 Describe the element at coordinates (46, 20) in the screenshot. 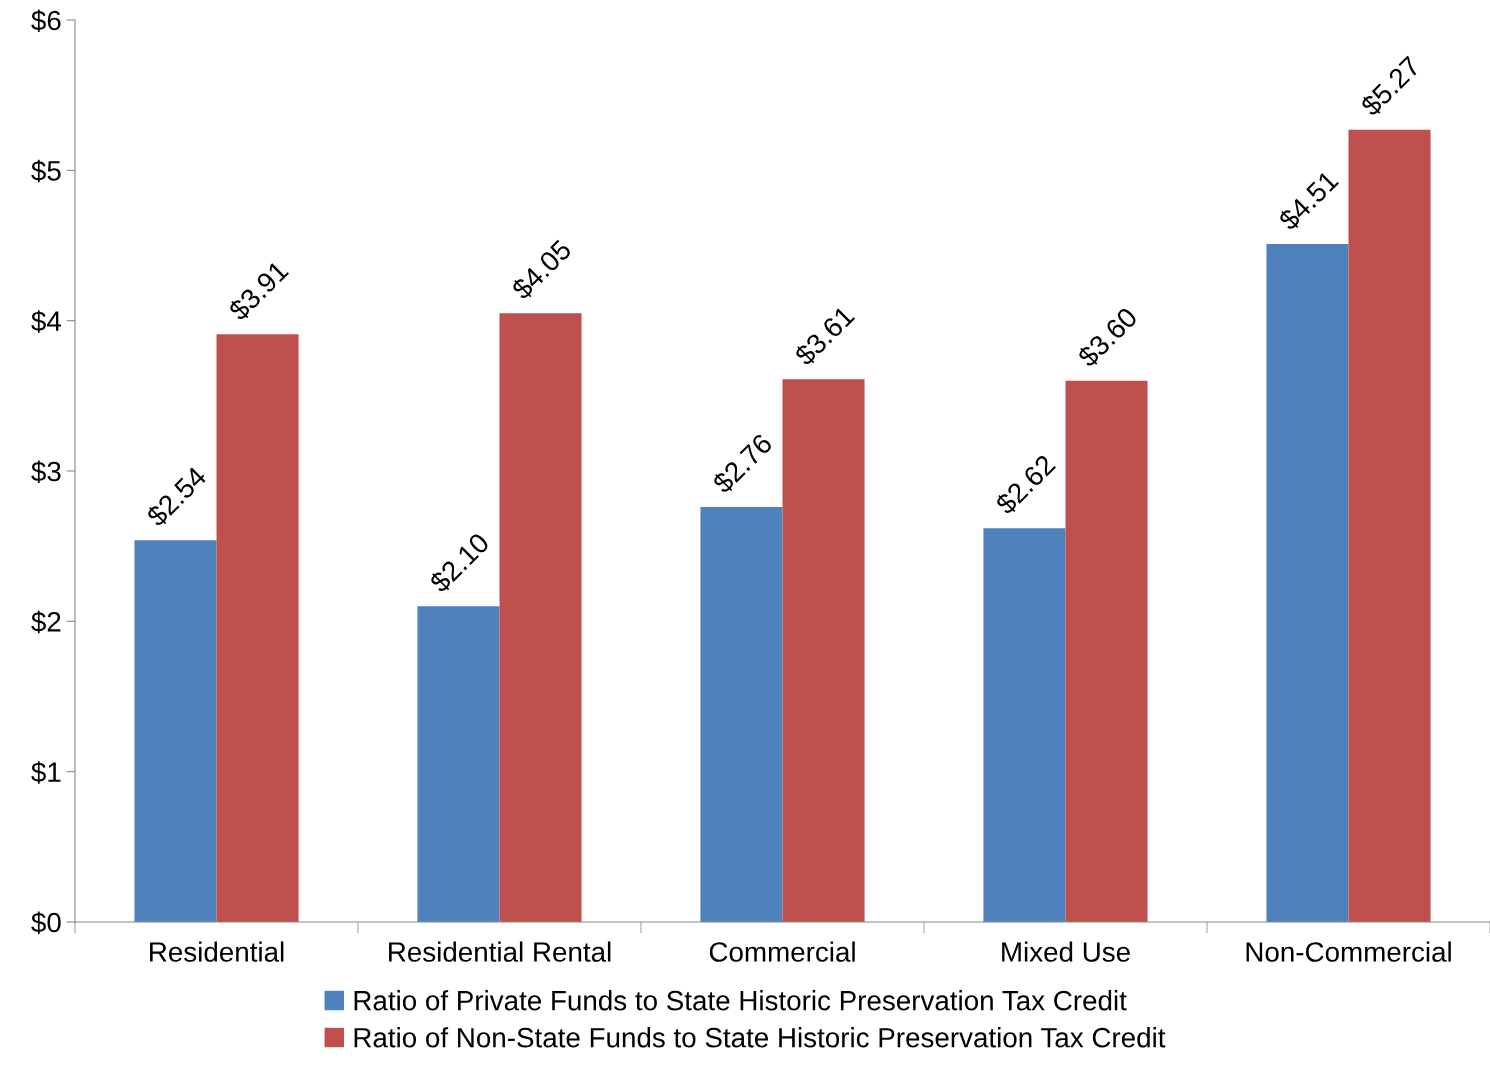

I see `y-tick-label: $6` at that location.